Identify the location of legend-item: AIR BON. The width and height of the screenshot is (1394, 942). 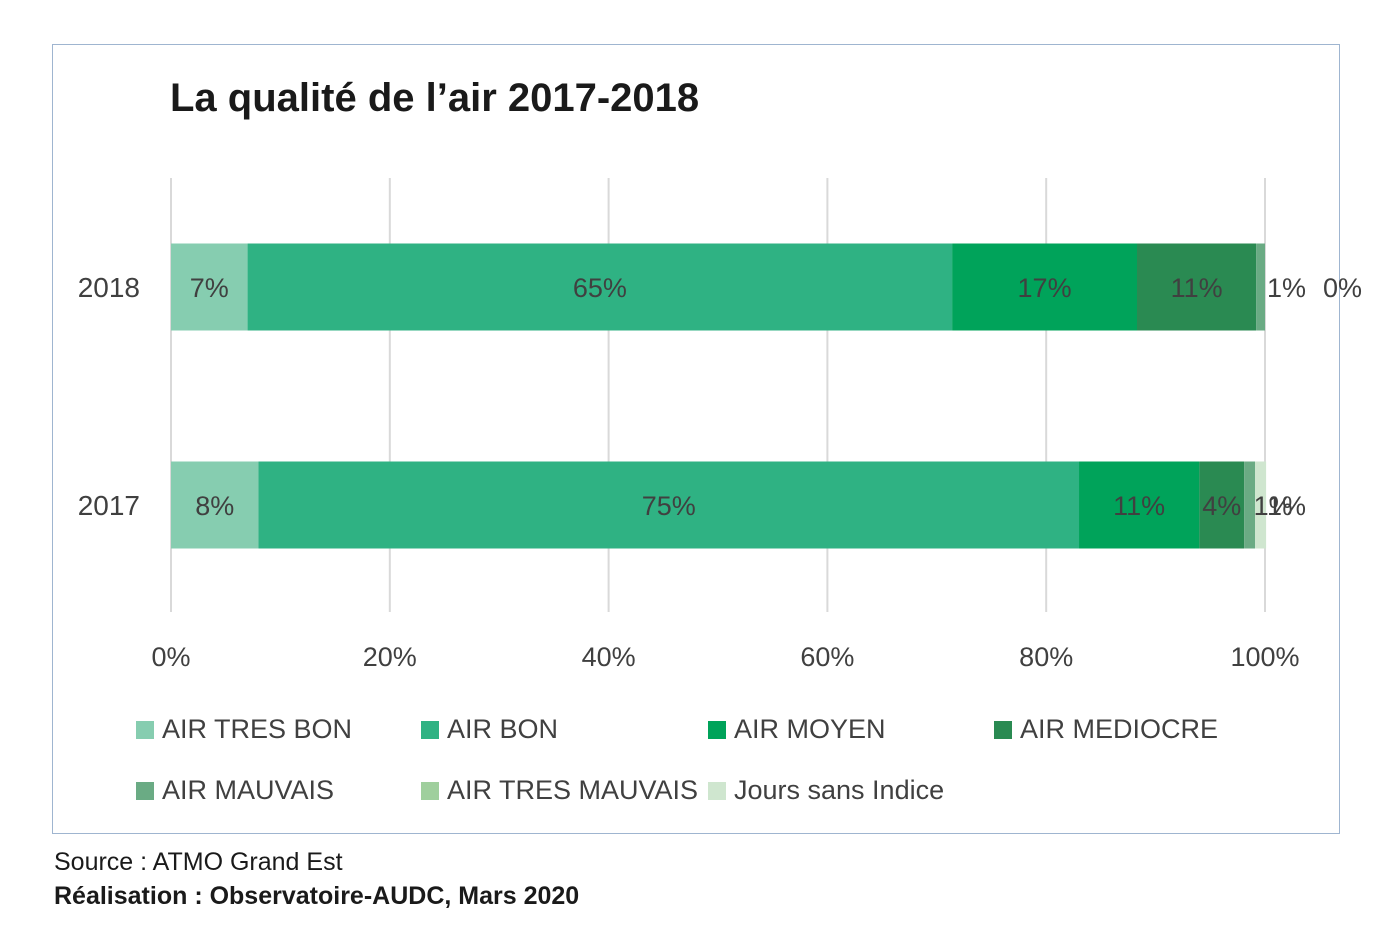
(489, 729).